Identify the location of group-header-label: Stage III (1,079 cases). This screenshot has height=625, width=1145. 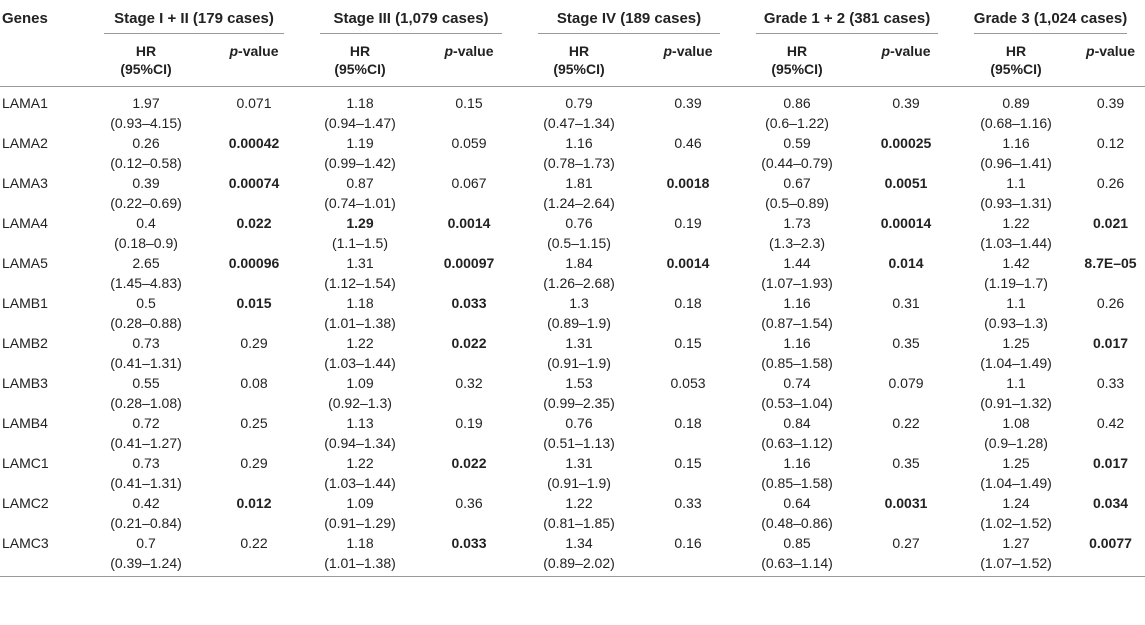
(411, 18).